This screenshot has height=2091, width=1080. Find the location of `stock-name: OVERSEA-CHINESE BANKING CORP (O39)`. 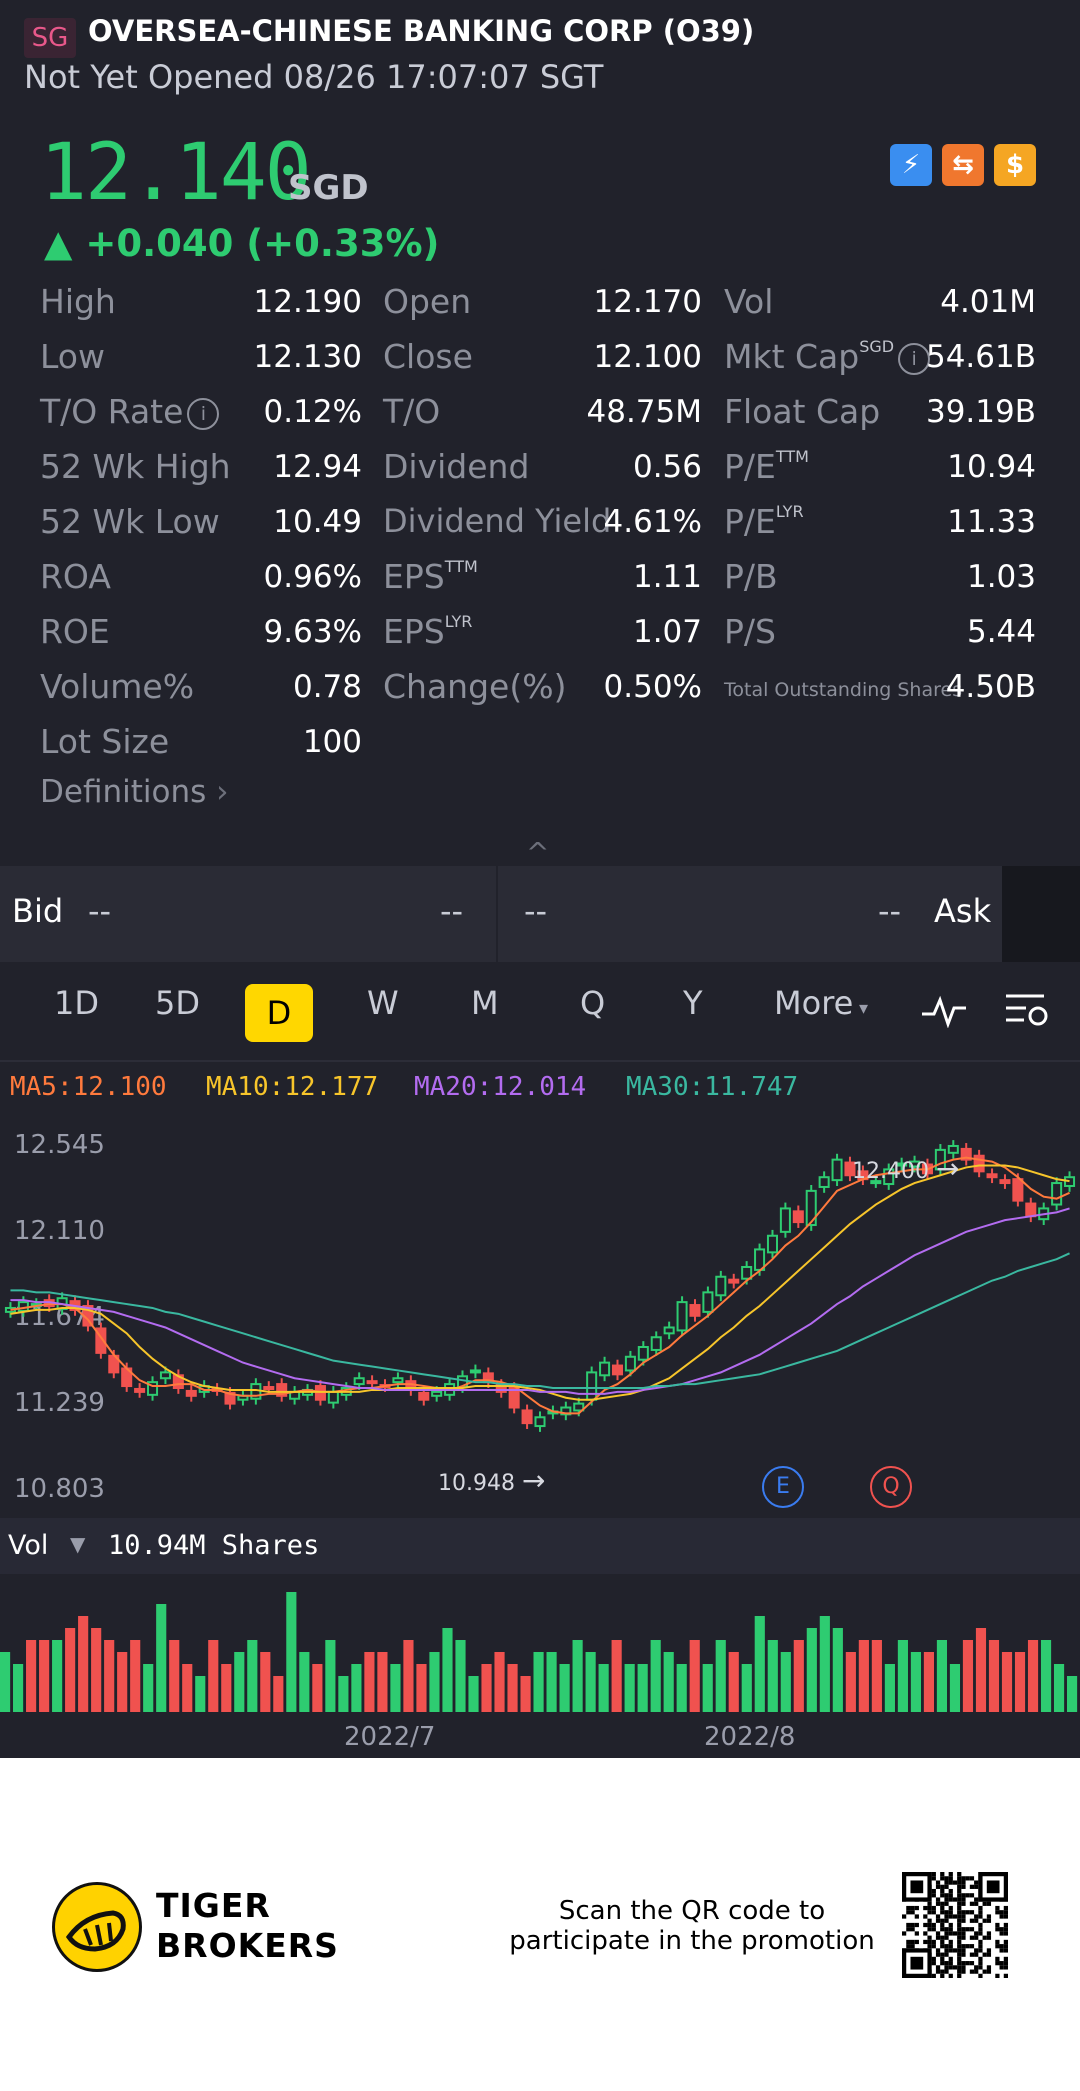

stock-name: OVERSEA-CHINESE BANKING CORP (O39) is located at coordinates (421, 31).